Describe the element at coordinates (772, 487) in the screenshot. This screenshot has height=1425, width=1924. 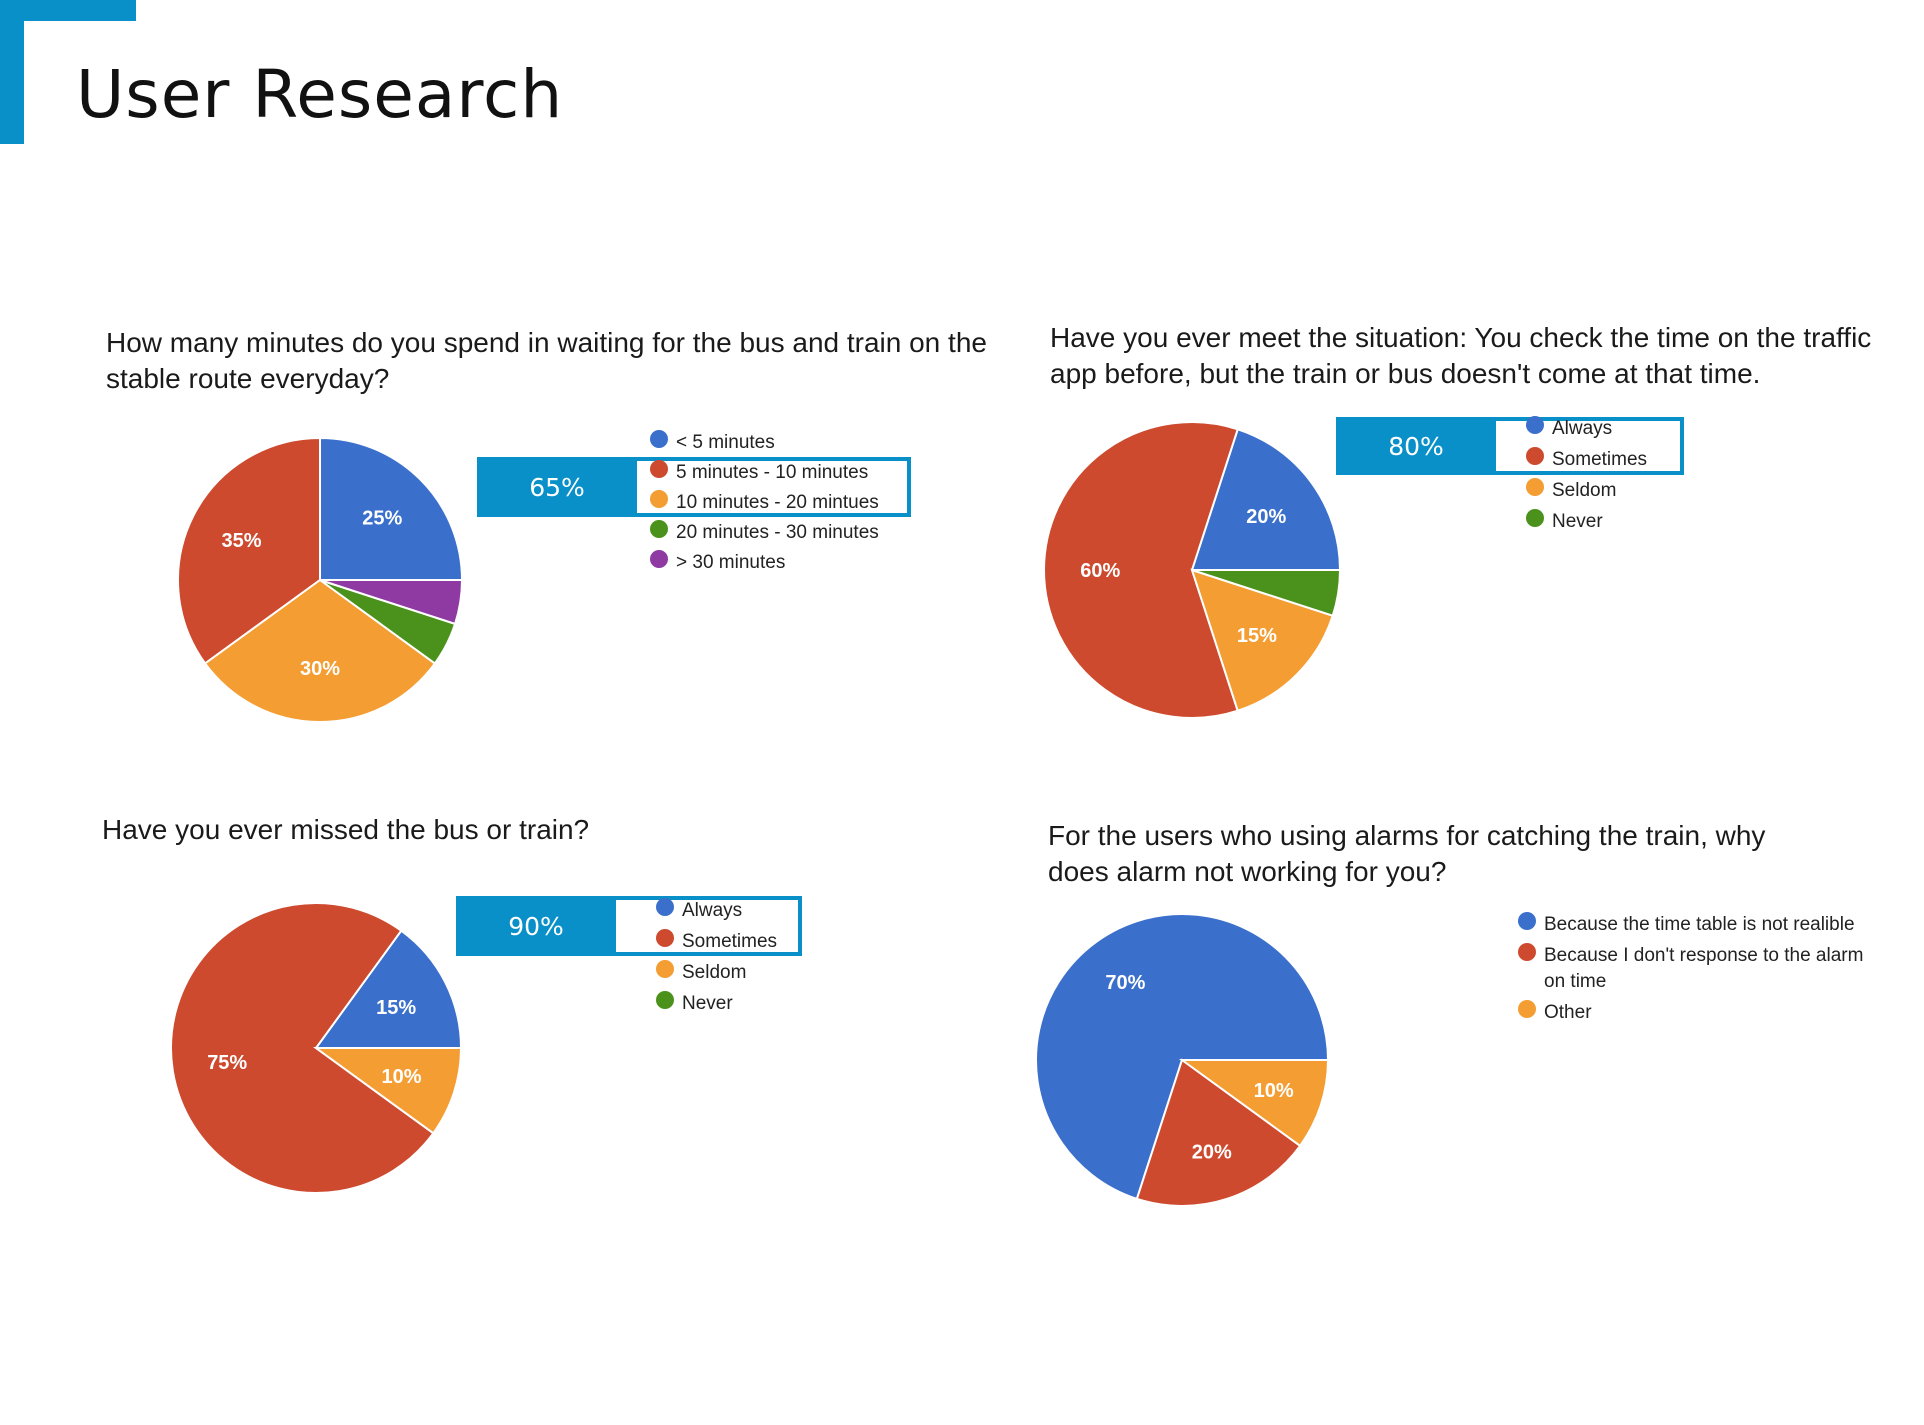
I see `chart-1-callout-frame` at that location.